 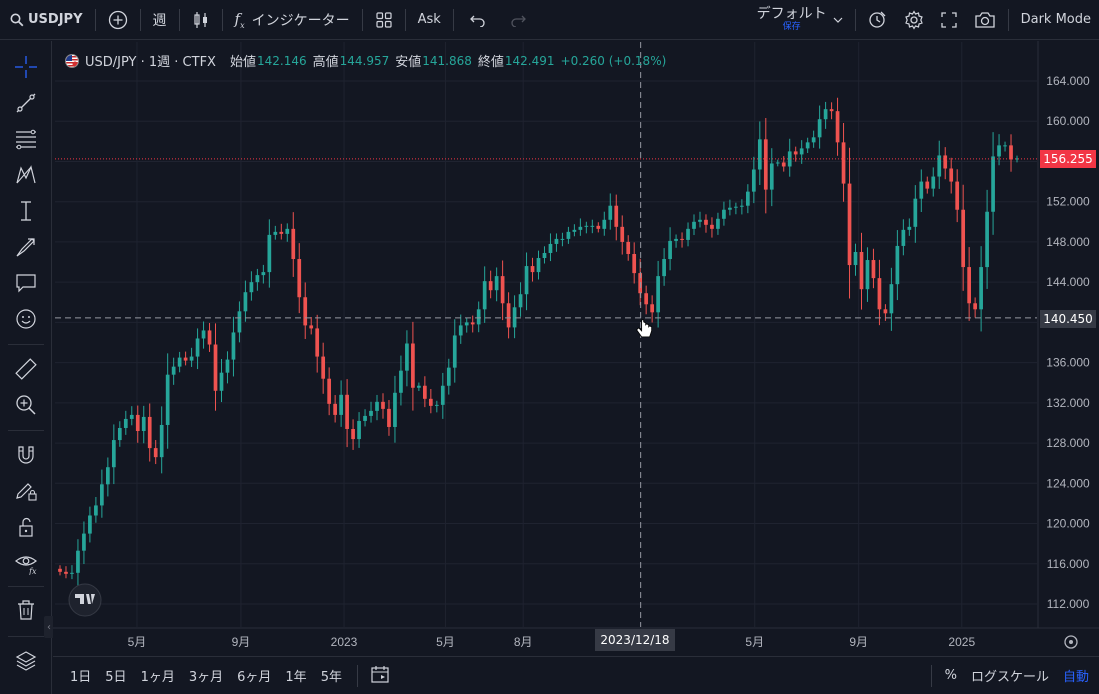 What do you see at coordinates (380, 676) in the screenshot?
I see `goto-date-button` at bounding box center [380, 676].